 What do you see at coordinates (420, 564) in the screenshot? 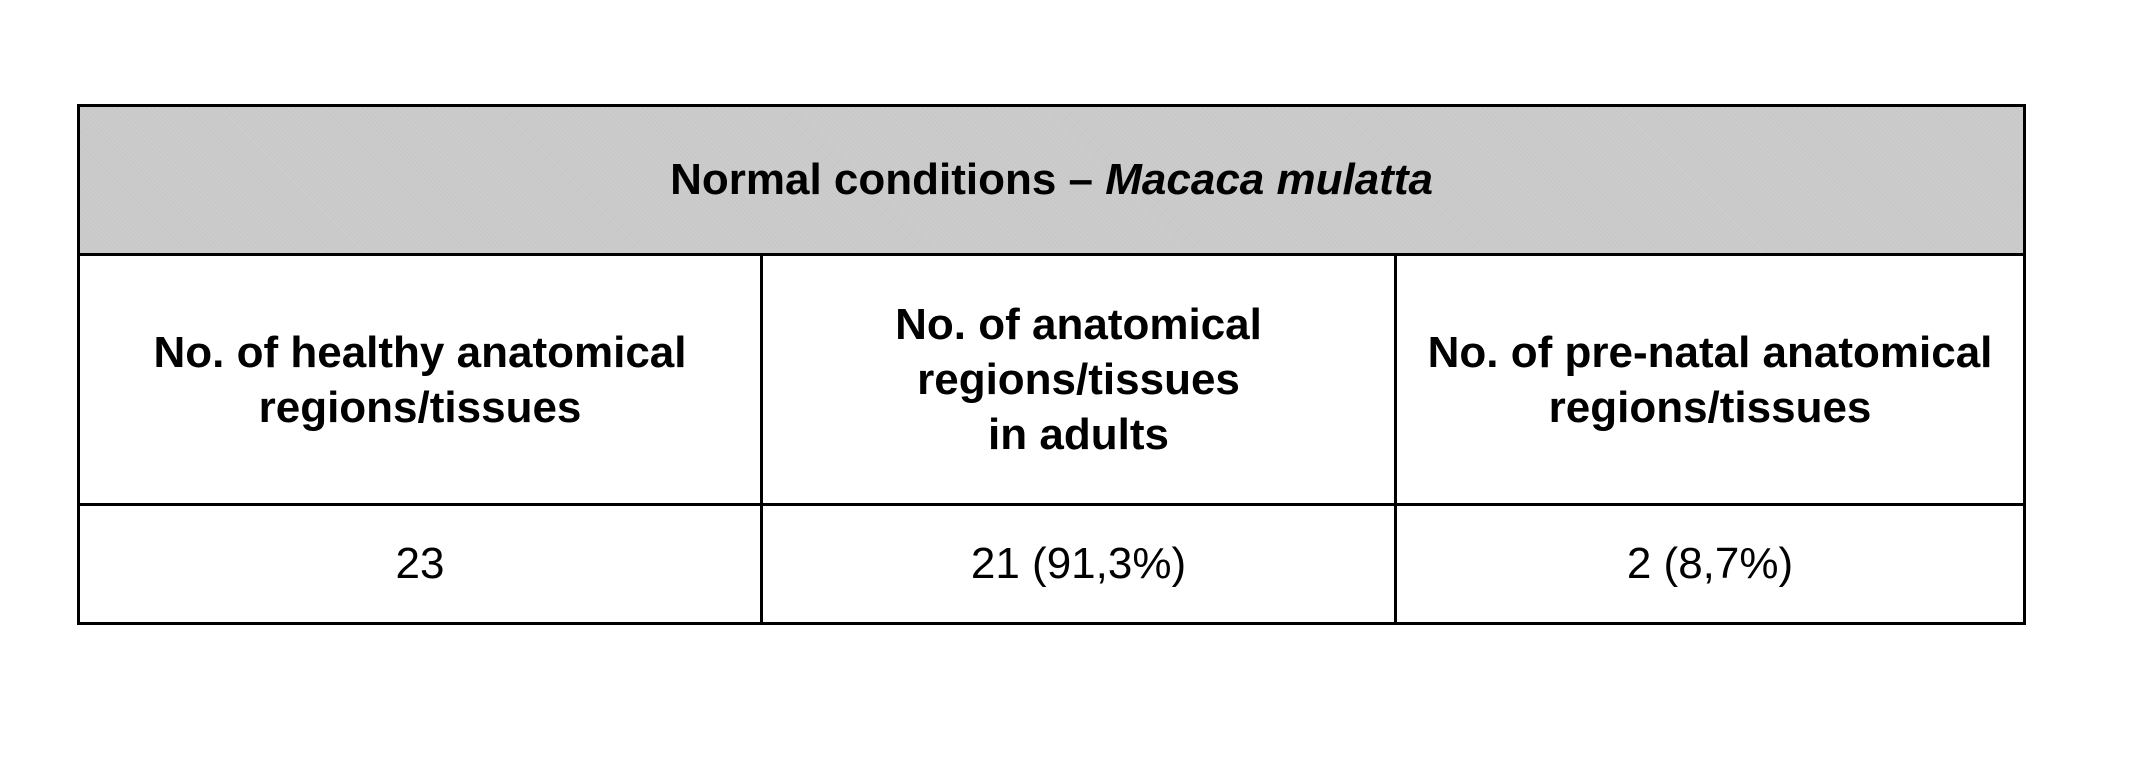
I see `value-healthy-regions: 23` at bounding box center [420, 564].